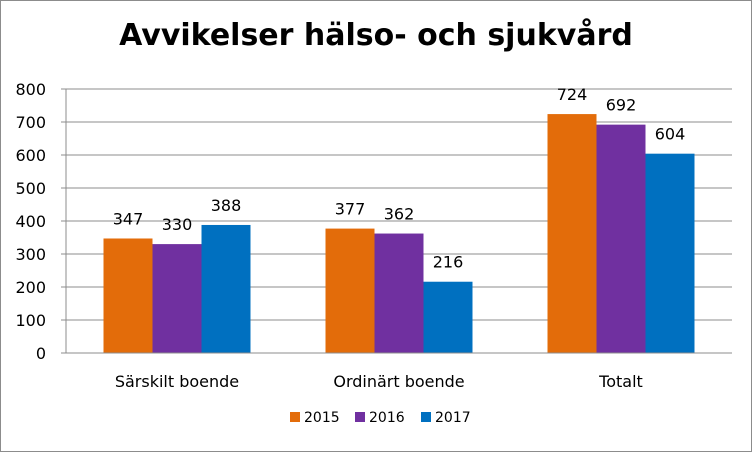  I want to click on y-tick-label: 400, so click(30, 221).